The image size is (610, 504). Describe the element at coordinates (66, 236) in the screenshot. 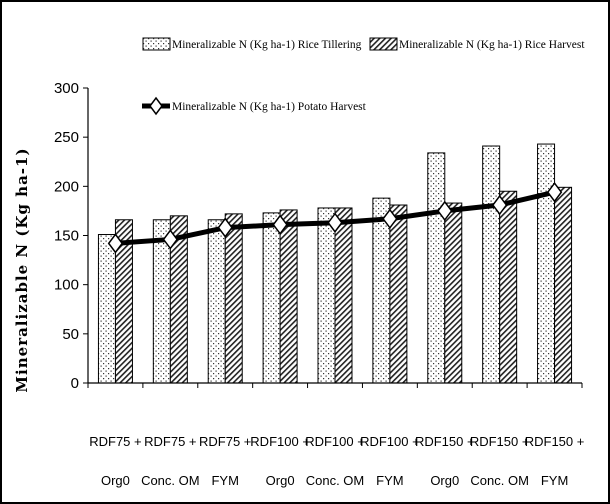

I see `y-tick-label: 150` at that location.